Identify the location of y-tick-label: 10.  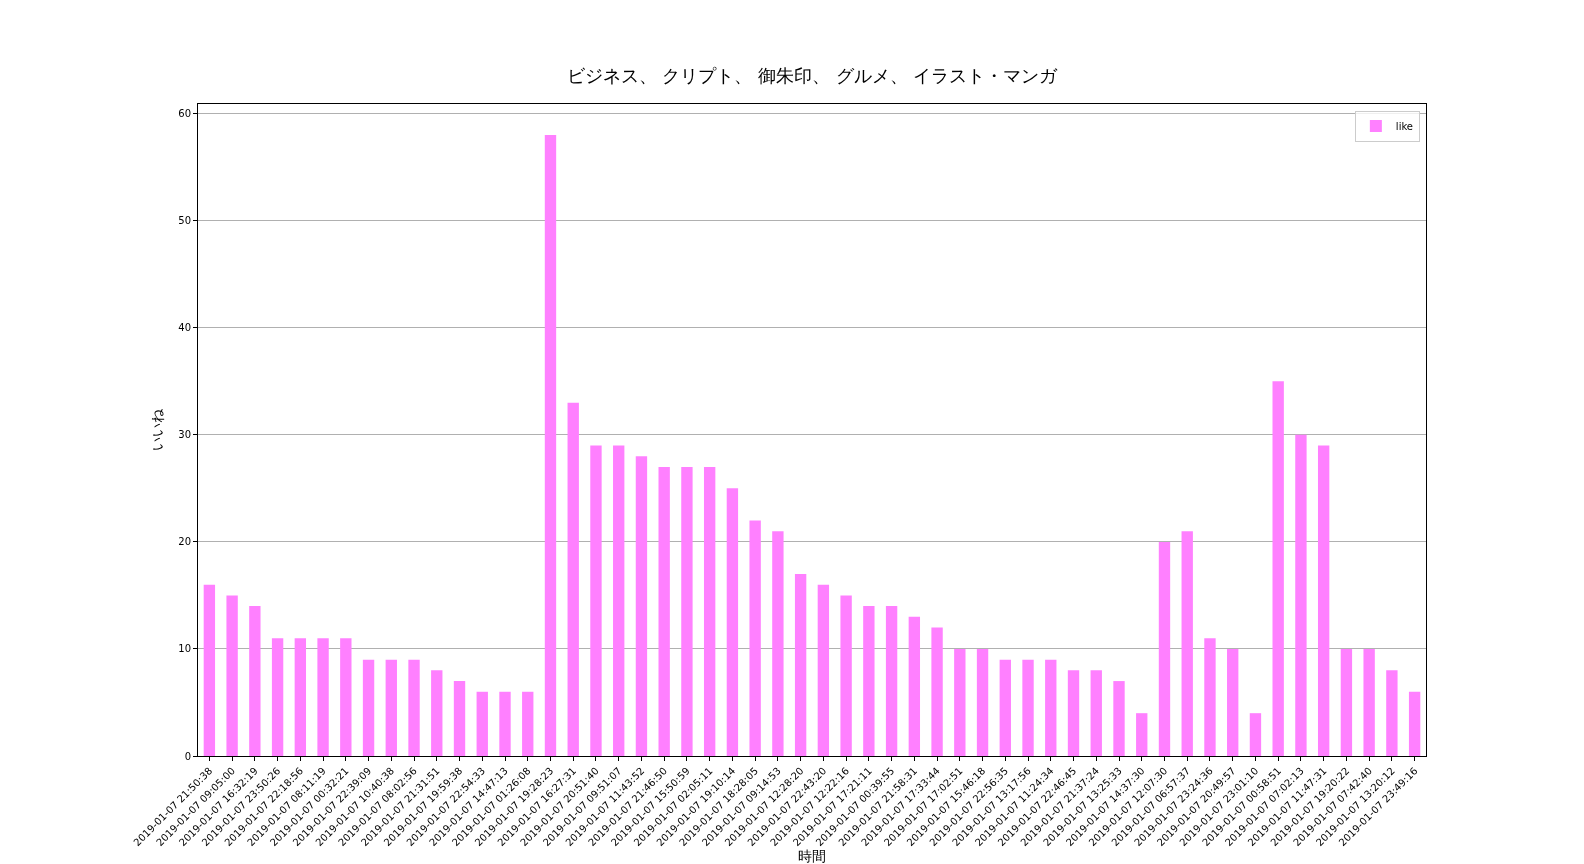
(184, 649).